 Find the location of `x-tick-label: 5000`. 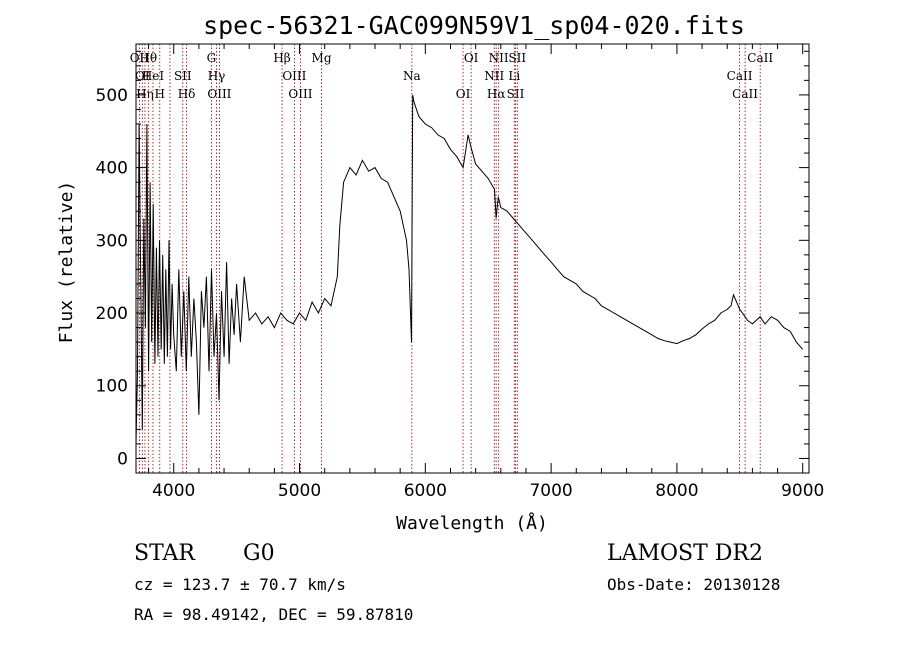

x-tick-label: 5000 is located at coordinates (299, 491).